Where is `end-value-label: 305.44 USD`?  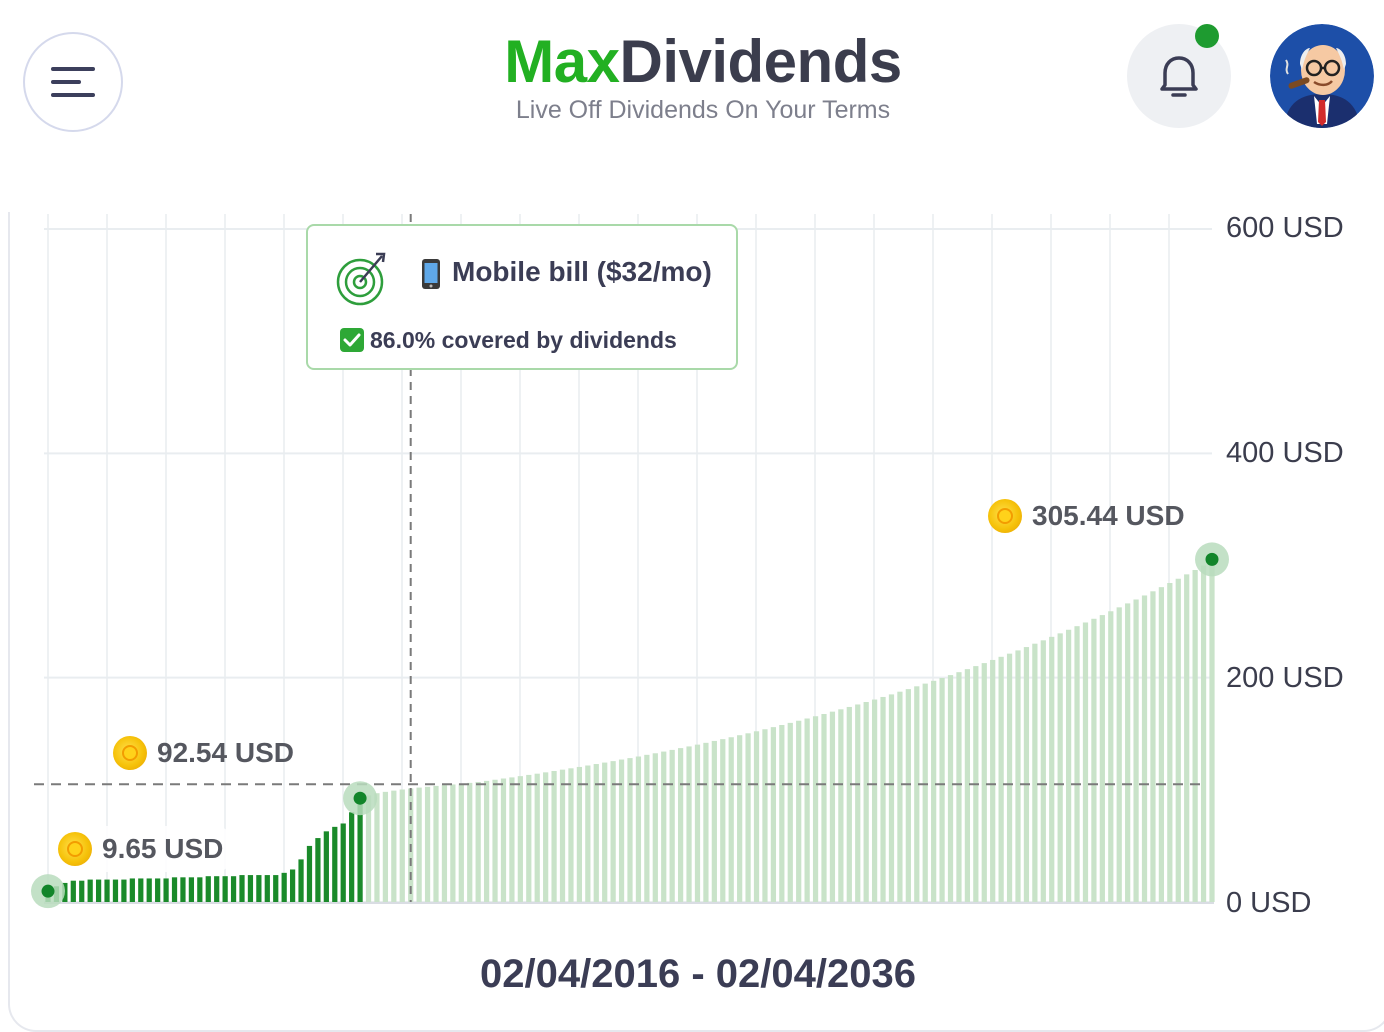
end-value-label: 305.44 USD is located at coordinates (1086, 516).